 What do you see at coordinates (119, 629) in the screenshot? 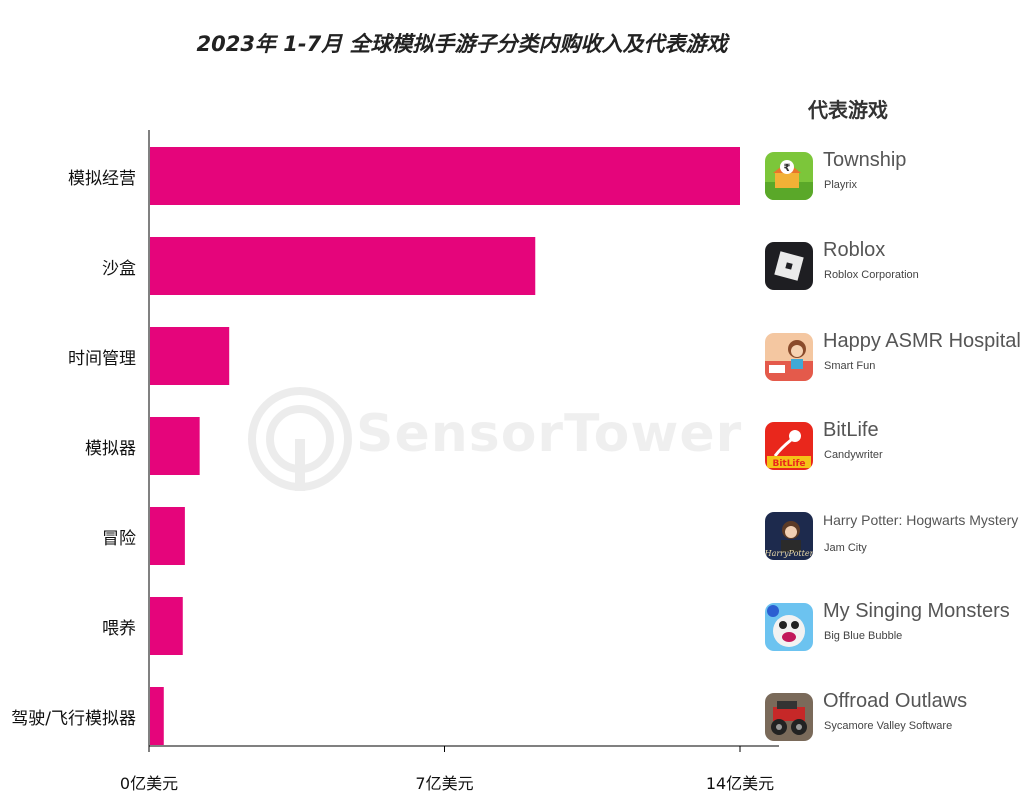
I see `category-label: 喂养` at bounding box center [119, 629].